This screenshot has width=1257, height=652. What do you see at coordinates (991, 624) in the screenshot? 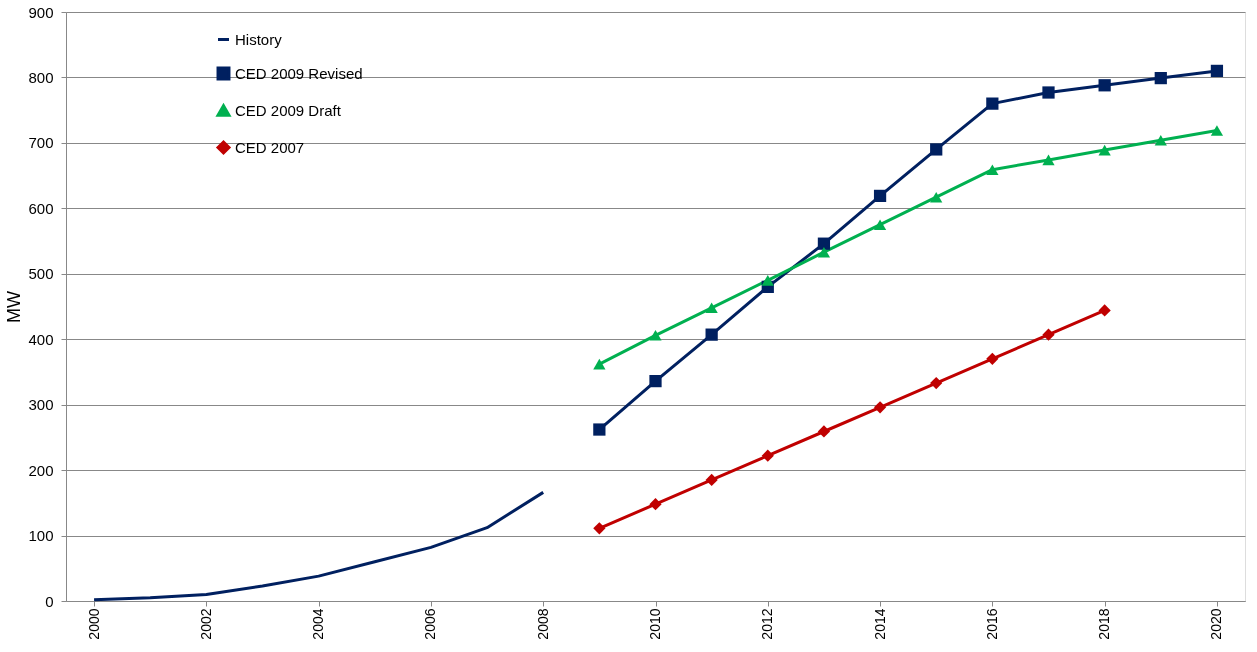
I see `x-tick-label: 2016` at bounding box center [991, 624].